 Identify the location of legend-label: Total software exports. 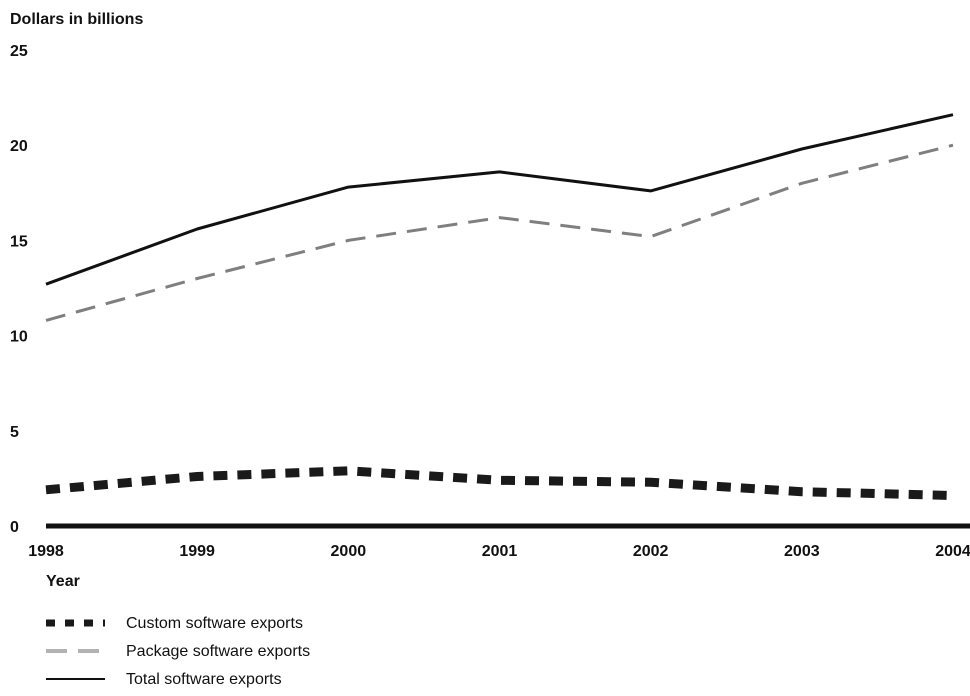
(204, 679).